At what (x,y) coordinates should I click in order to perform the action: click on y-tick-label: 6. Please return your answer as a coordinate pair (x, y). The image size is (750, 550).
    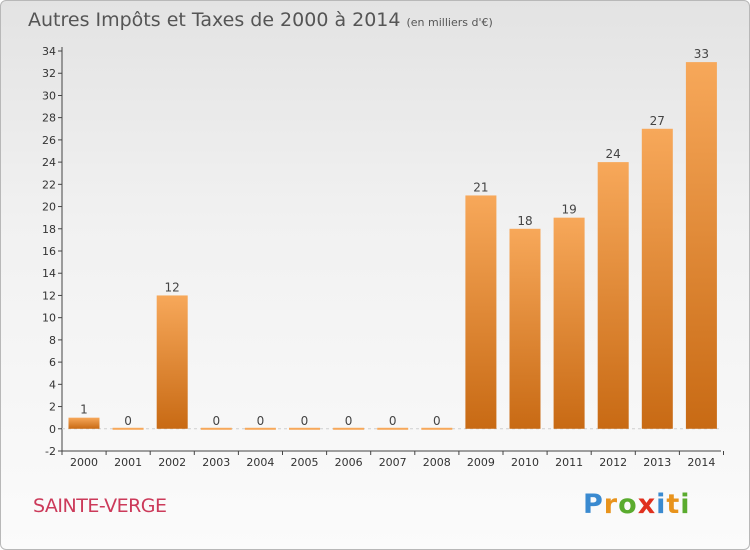
    Looking at the image, I should click on (52, 362).